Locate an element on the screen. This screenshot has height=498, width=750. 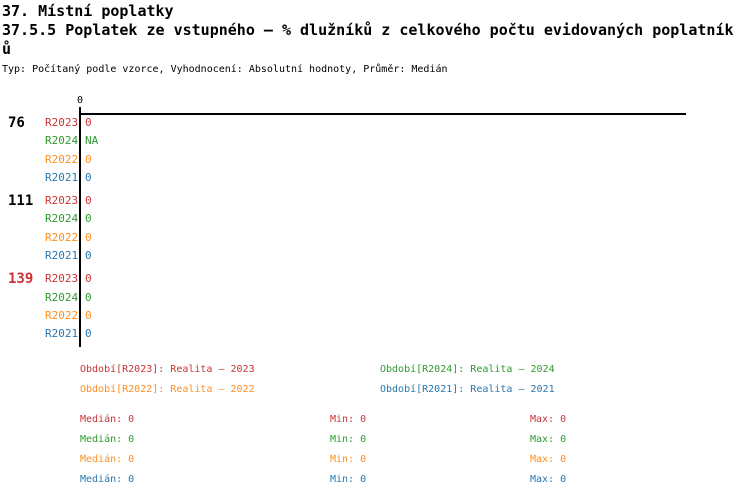
x-axis-tick-label: 0 is located at coordinates (80, 100).